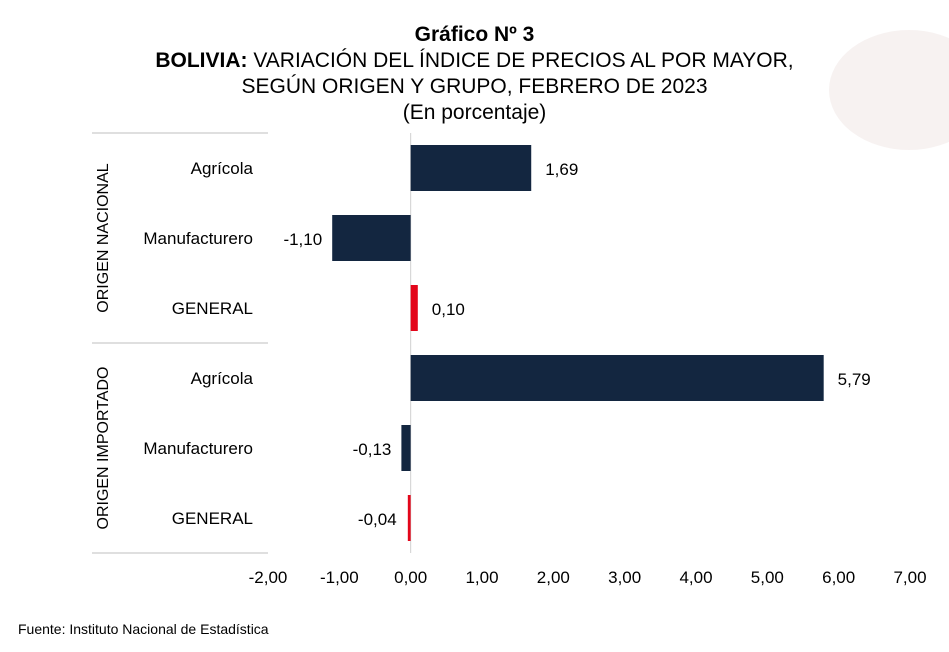  What do you see at coordinates (909, 577) in the screenshot?
I see `x-tick-label: 7,00` at bounding box center [909, 577].